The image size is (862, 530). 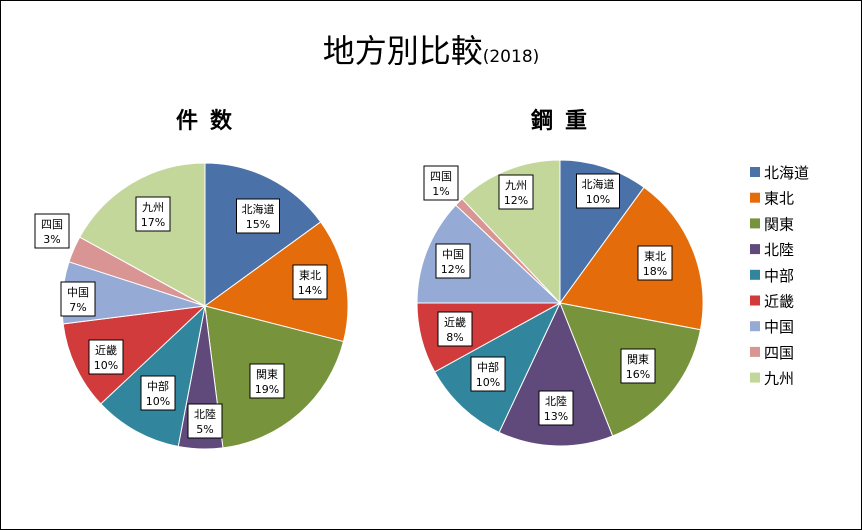 What do you see at coordinates (51, 239) in the screenshot?
I see `data-label-value: 3%` at bounding box center [51, 239].